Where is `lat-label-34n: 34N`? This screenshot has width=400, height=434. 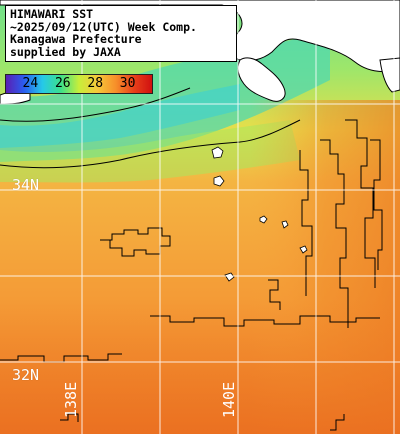
lat-label-34n: 34N is located at coordinates (26, 185).